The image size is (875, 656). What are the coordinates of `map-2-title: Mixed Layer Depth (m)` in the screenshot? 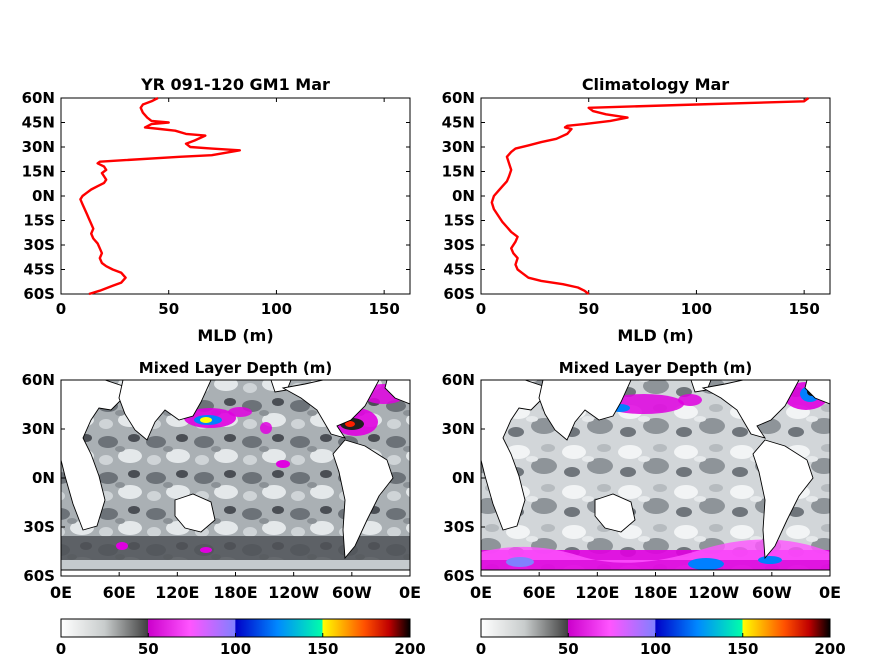 It's located at (655, 368).